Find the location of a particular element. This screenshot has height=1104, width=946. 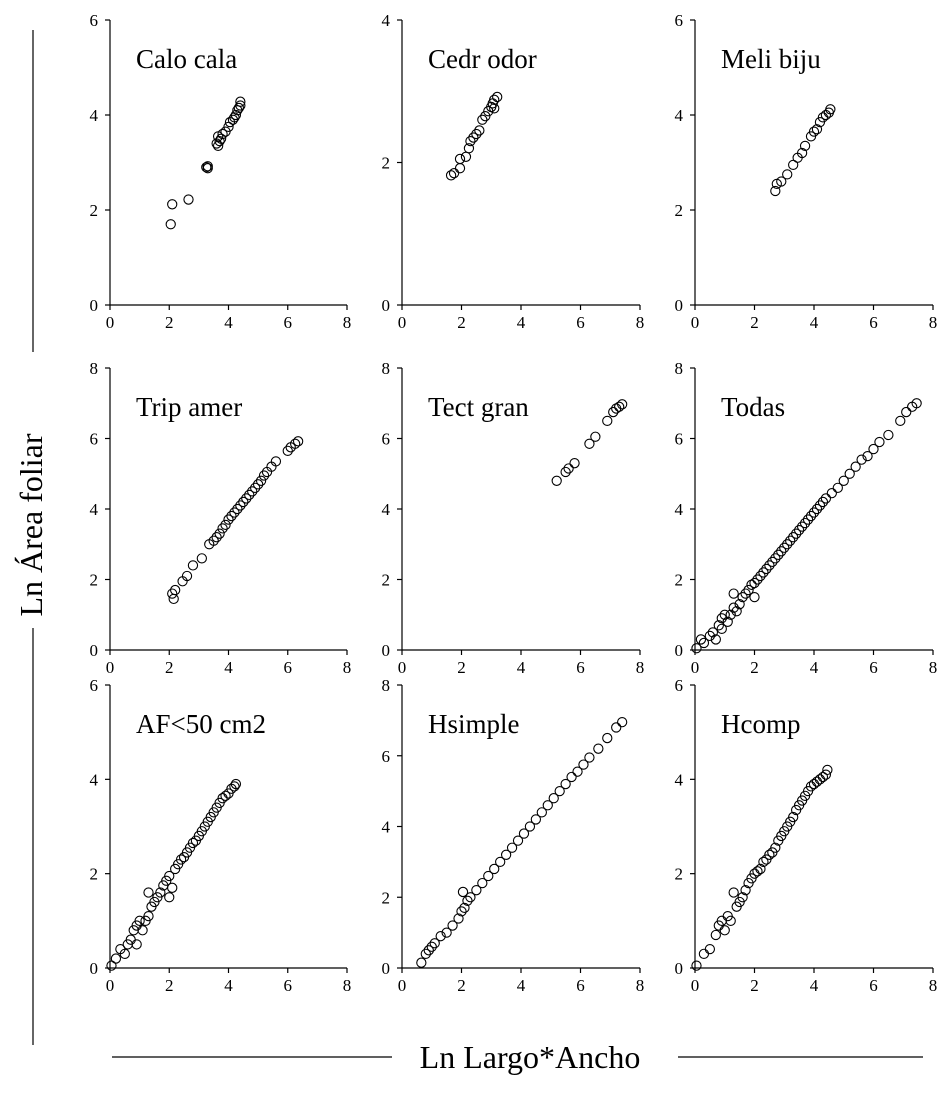

panel-af-50-cm2-y-tick-label: 4 is located at coordinates (94, 779).